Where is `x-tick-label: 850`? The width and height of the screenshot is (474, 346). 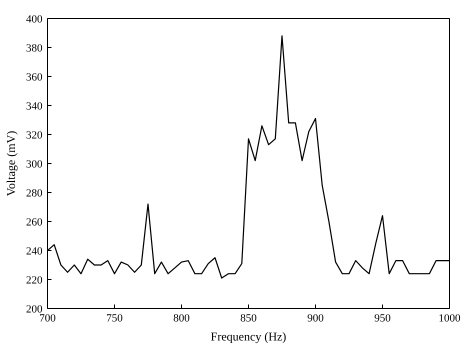 x-tick-label: 850 is located at coordinates (249, 318).